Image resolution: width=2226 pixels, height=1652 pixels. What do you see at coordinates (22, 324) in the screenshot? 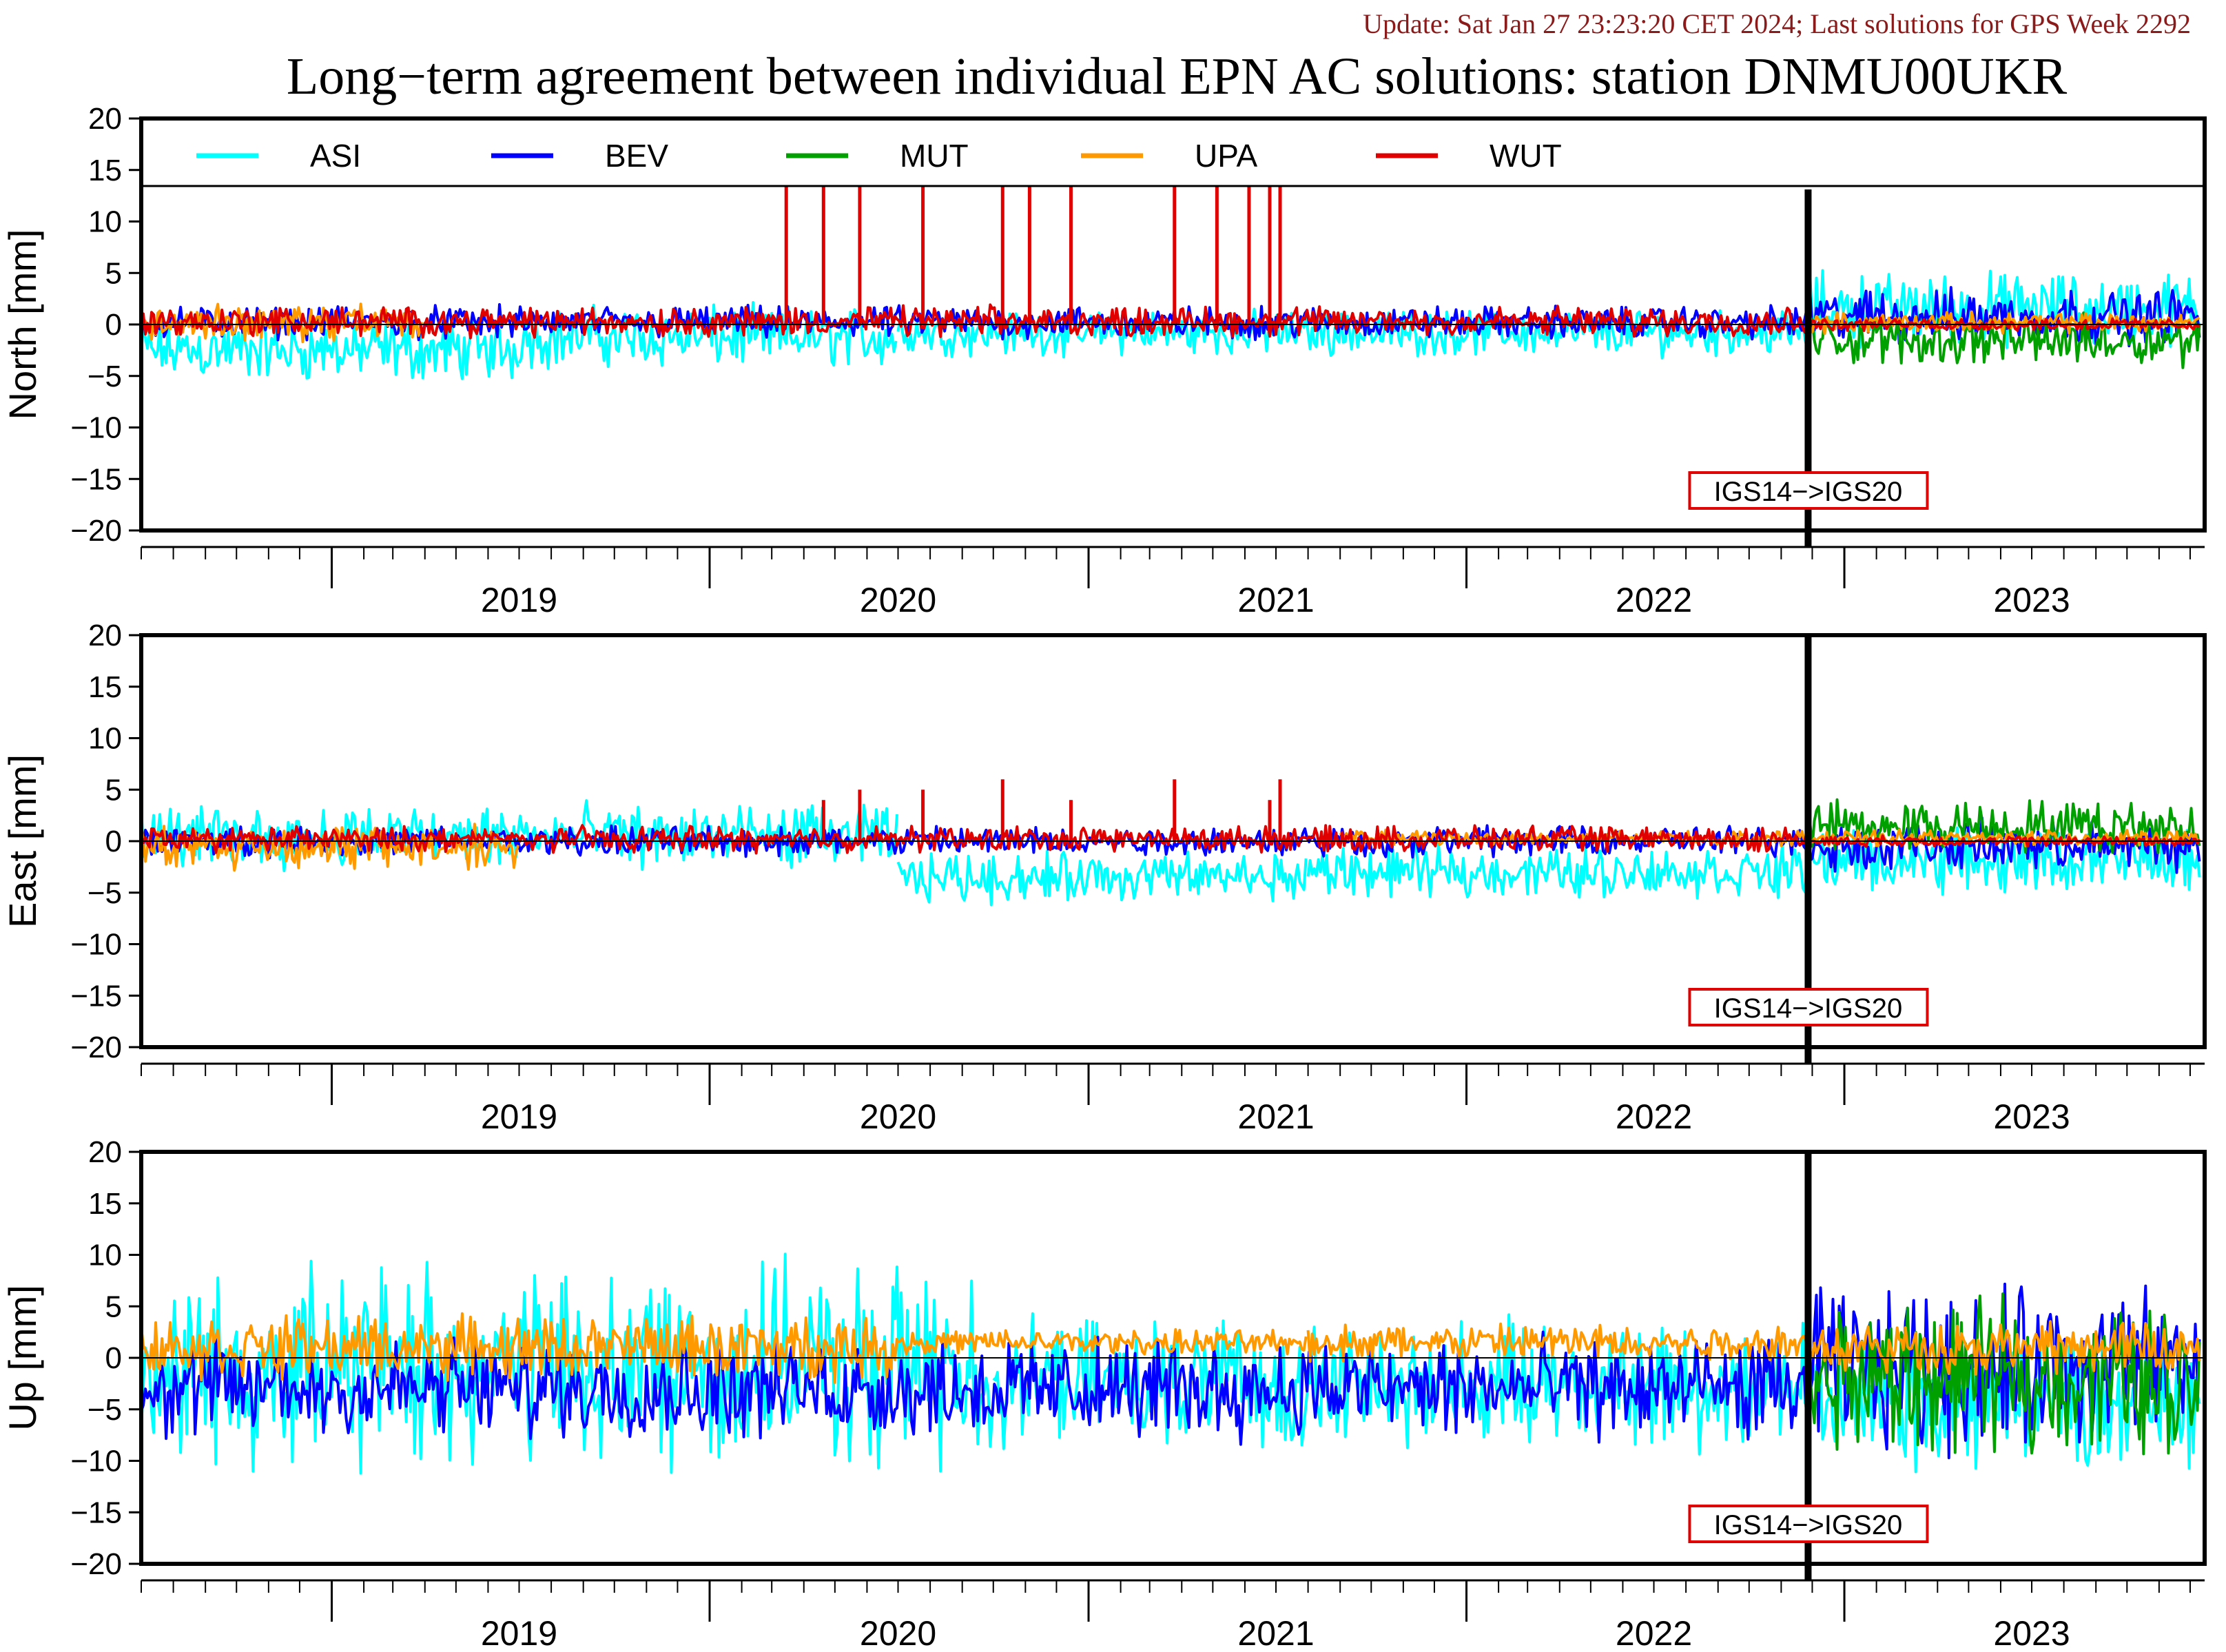
I see `y-axis-label: North [mm]` at bounding box center [22, 324].